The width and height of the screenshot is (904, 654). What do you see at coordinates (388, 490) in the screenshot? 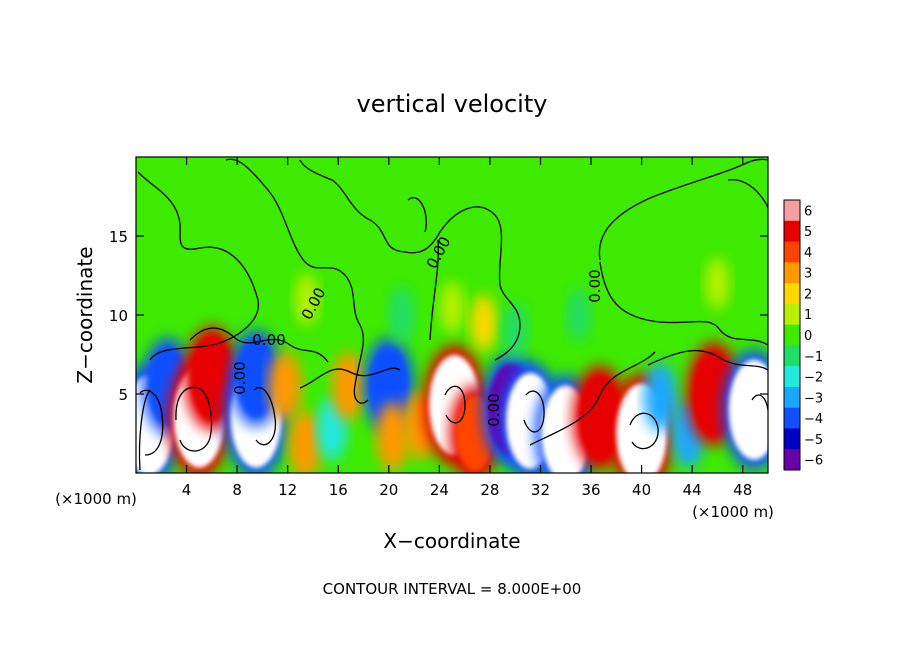
I see `x-tick-label: 20` at bounding box center [388, 490].